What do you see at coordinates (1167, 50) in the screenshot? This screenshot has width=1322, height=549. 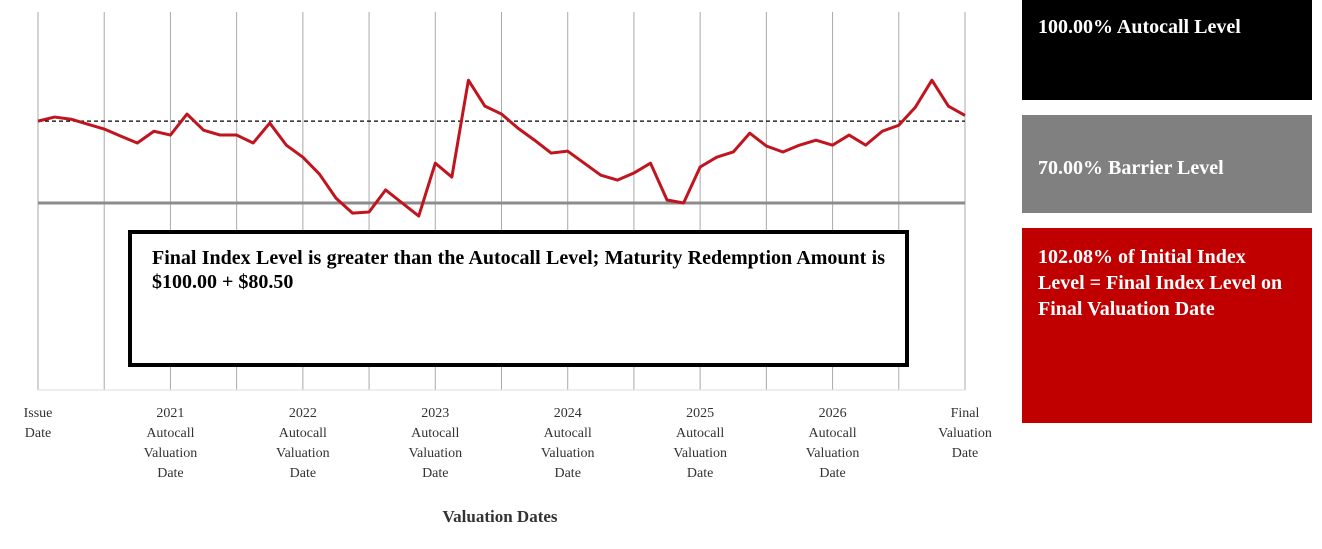 I see `legend-autocall: 100.00% Autocall Level` at bounding box center [1167, 50].